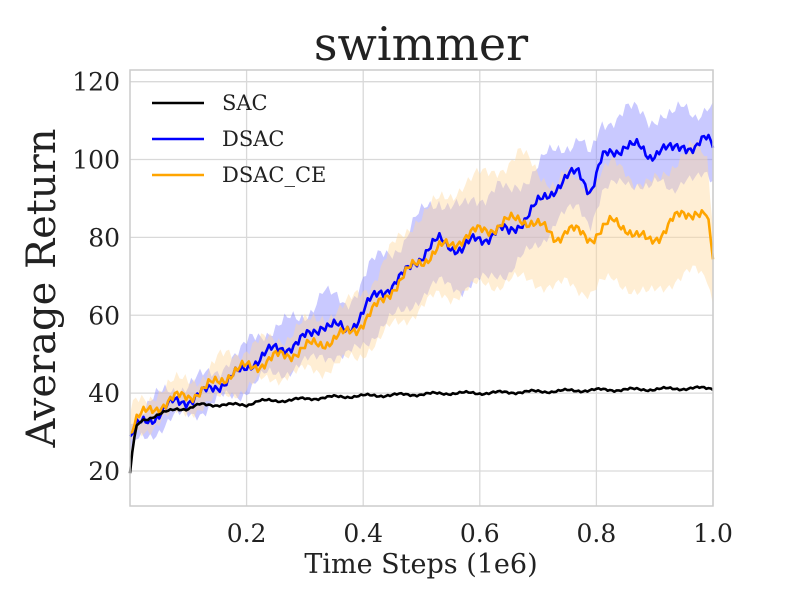  I want to click on x-axis-label: Time Steps (1e6), so click(420, 564).